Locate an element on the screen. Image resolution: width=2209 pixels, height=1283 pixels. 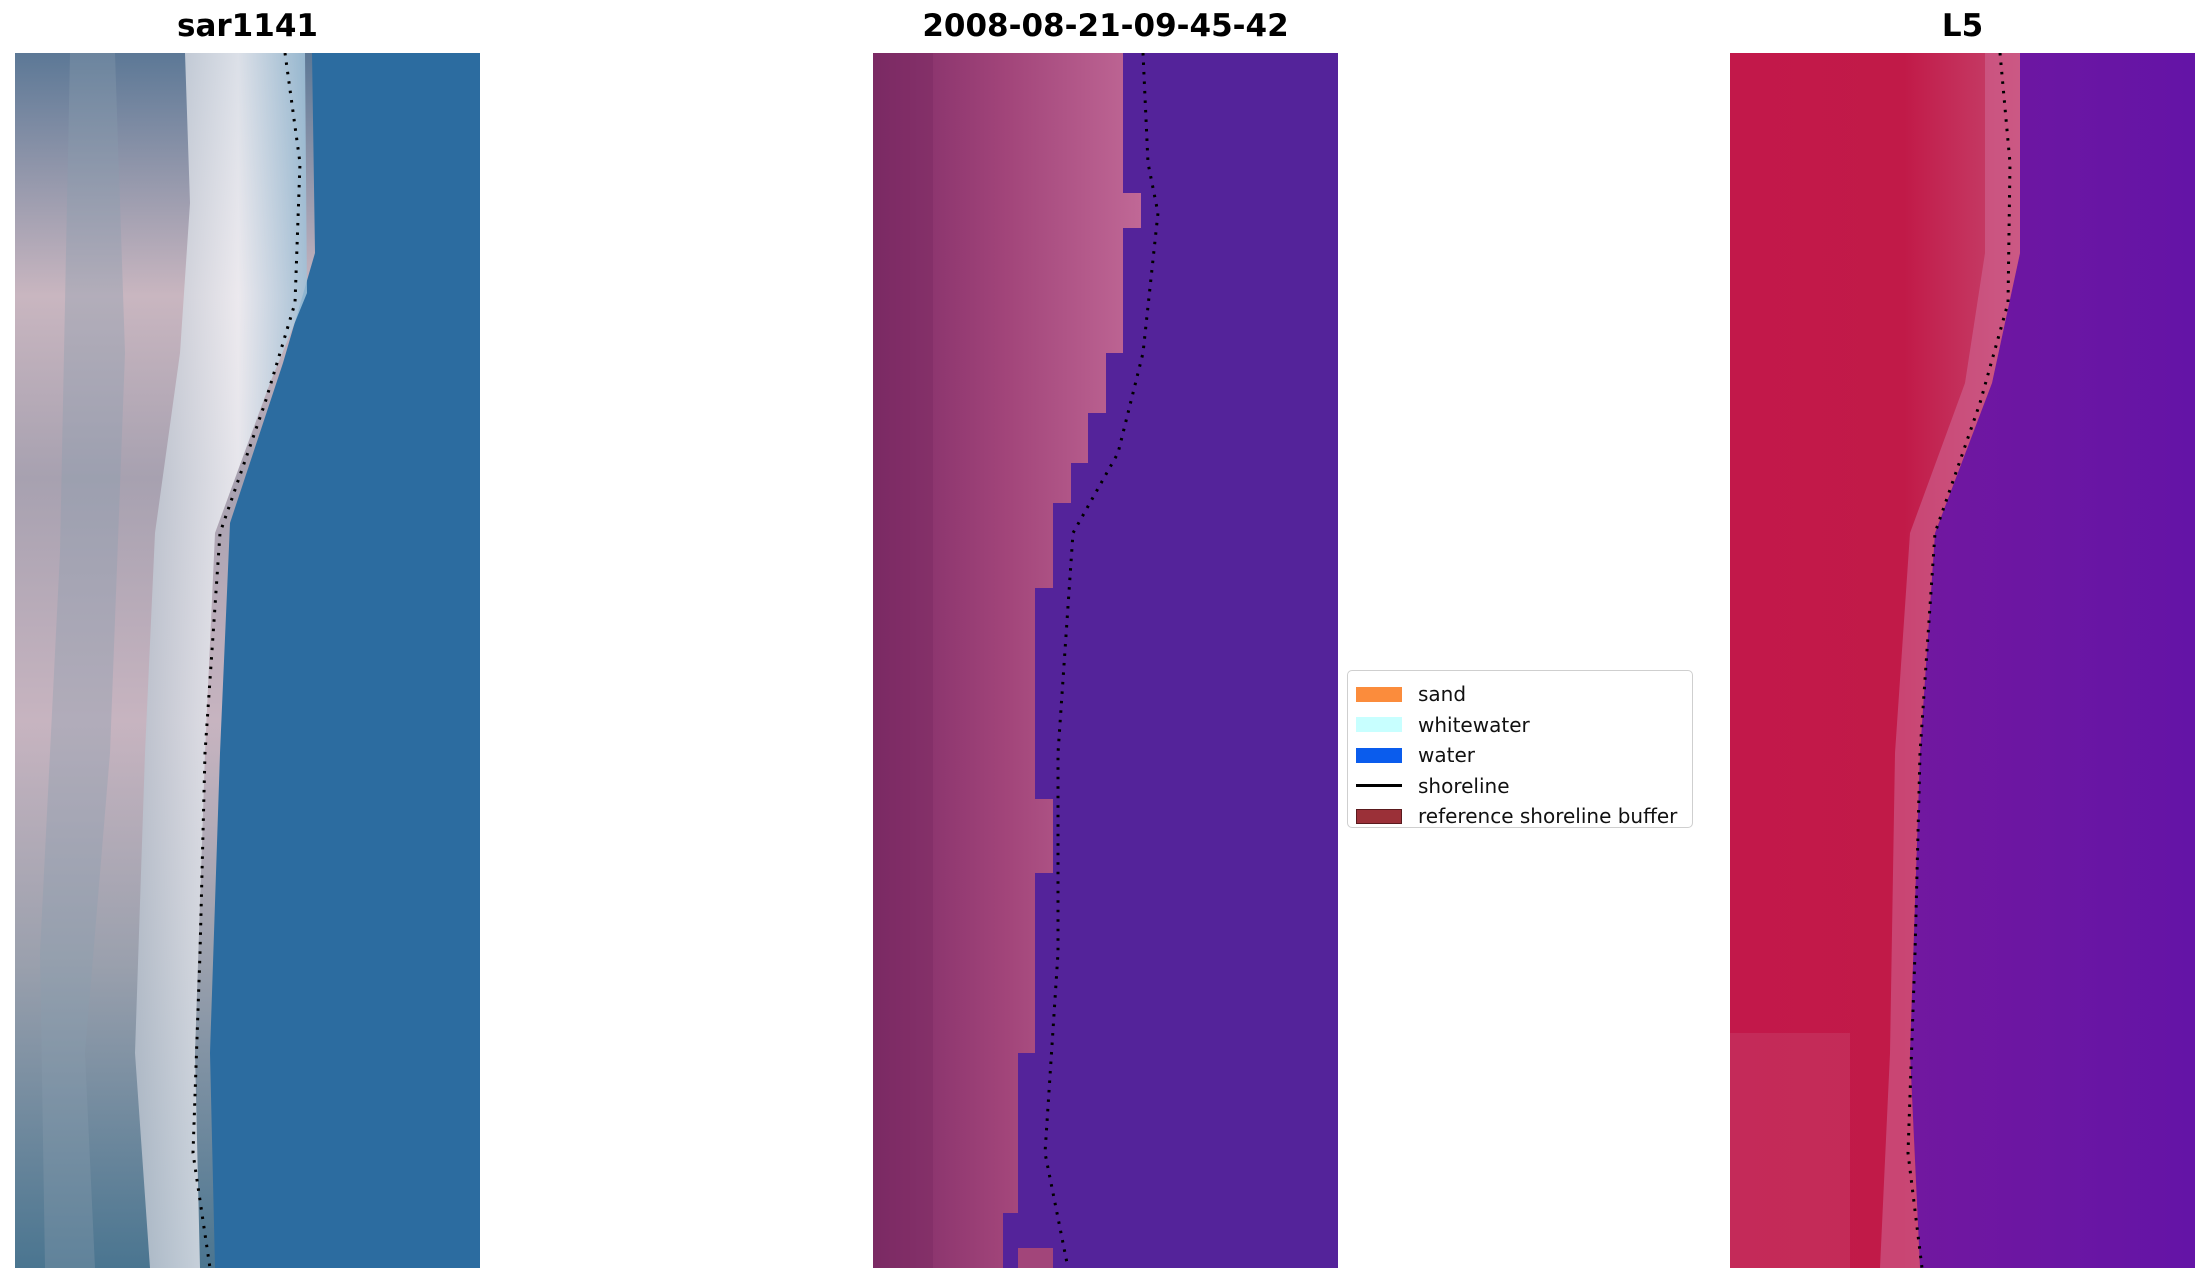
legend-swatch-water is located at coordinates (1379, 755).